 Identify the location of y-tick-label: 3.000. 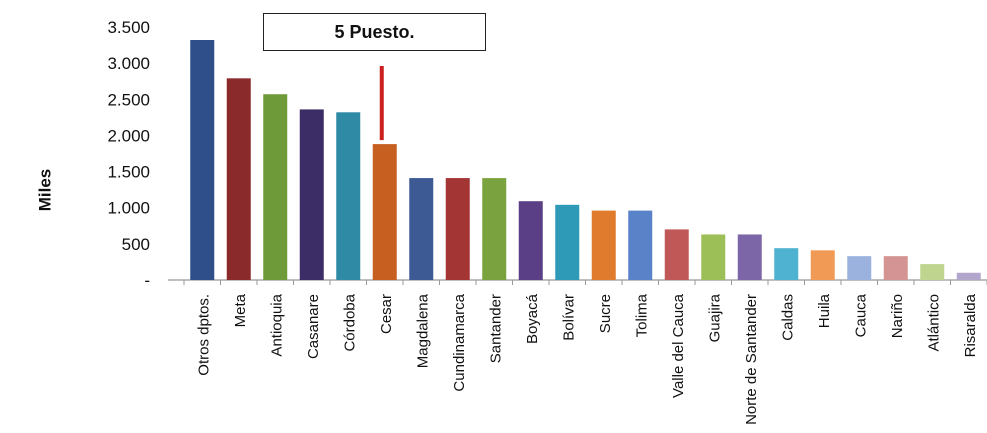
(128, 63).